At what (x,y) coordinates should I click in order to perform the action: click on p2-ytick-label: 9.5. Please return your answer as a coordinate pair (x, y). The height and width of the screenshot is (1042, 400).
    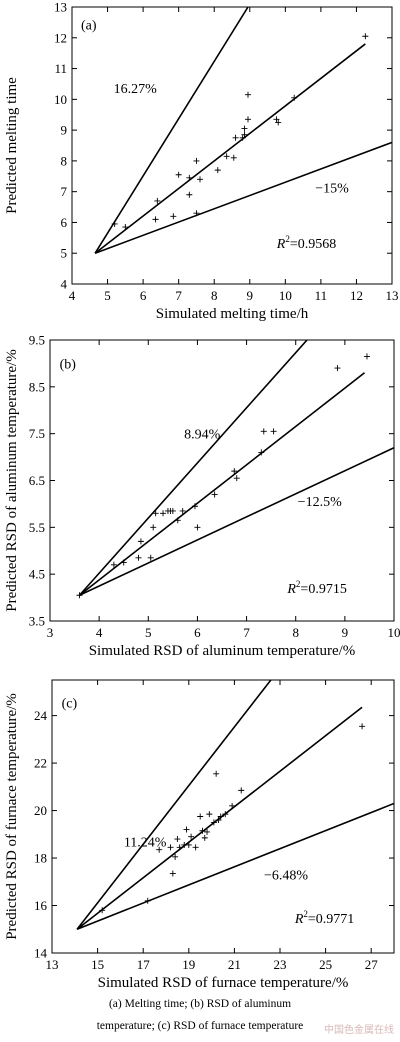
    Looking at the image, I should click on (37, 340).